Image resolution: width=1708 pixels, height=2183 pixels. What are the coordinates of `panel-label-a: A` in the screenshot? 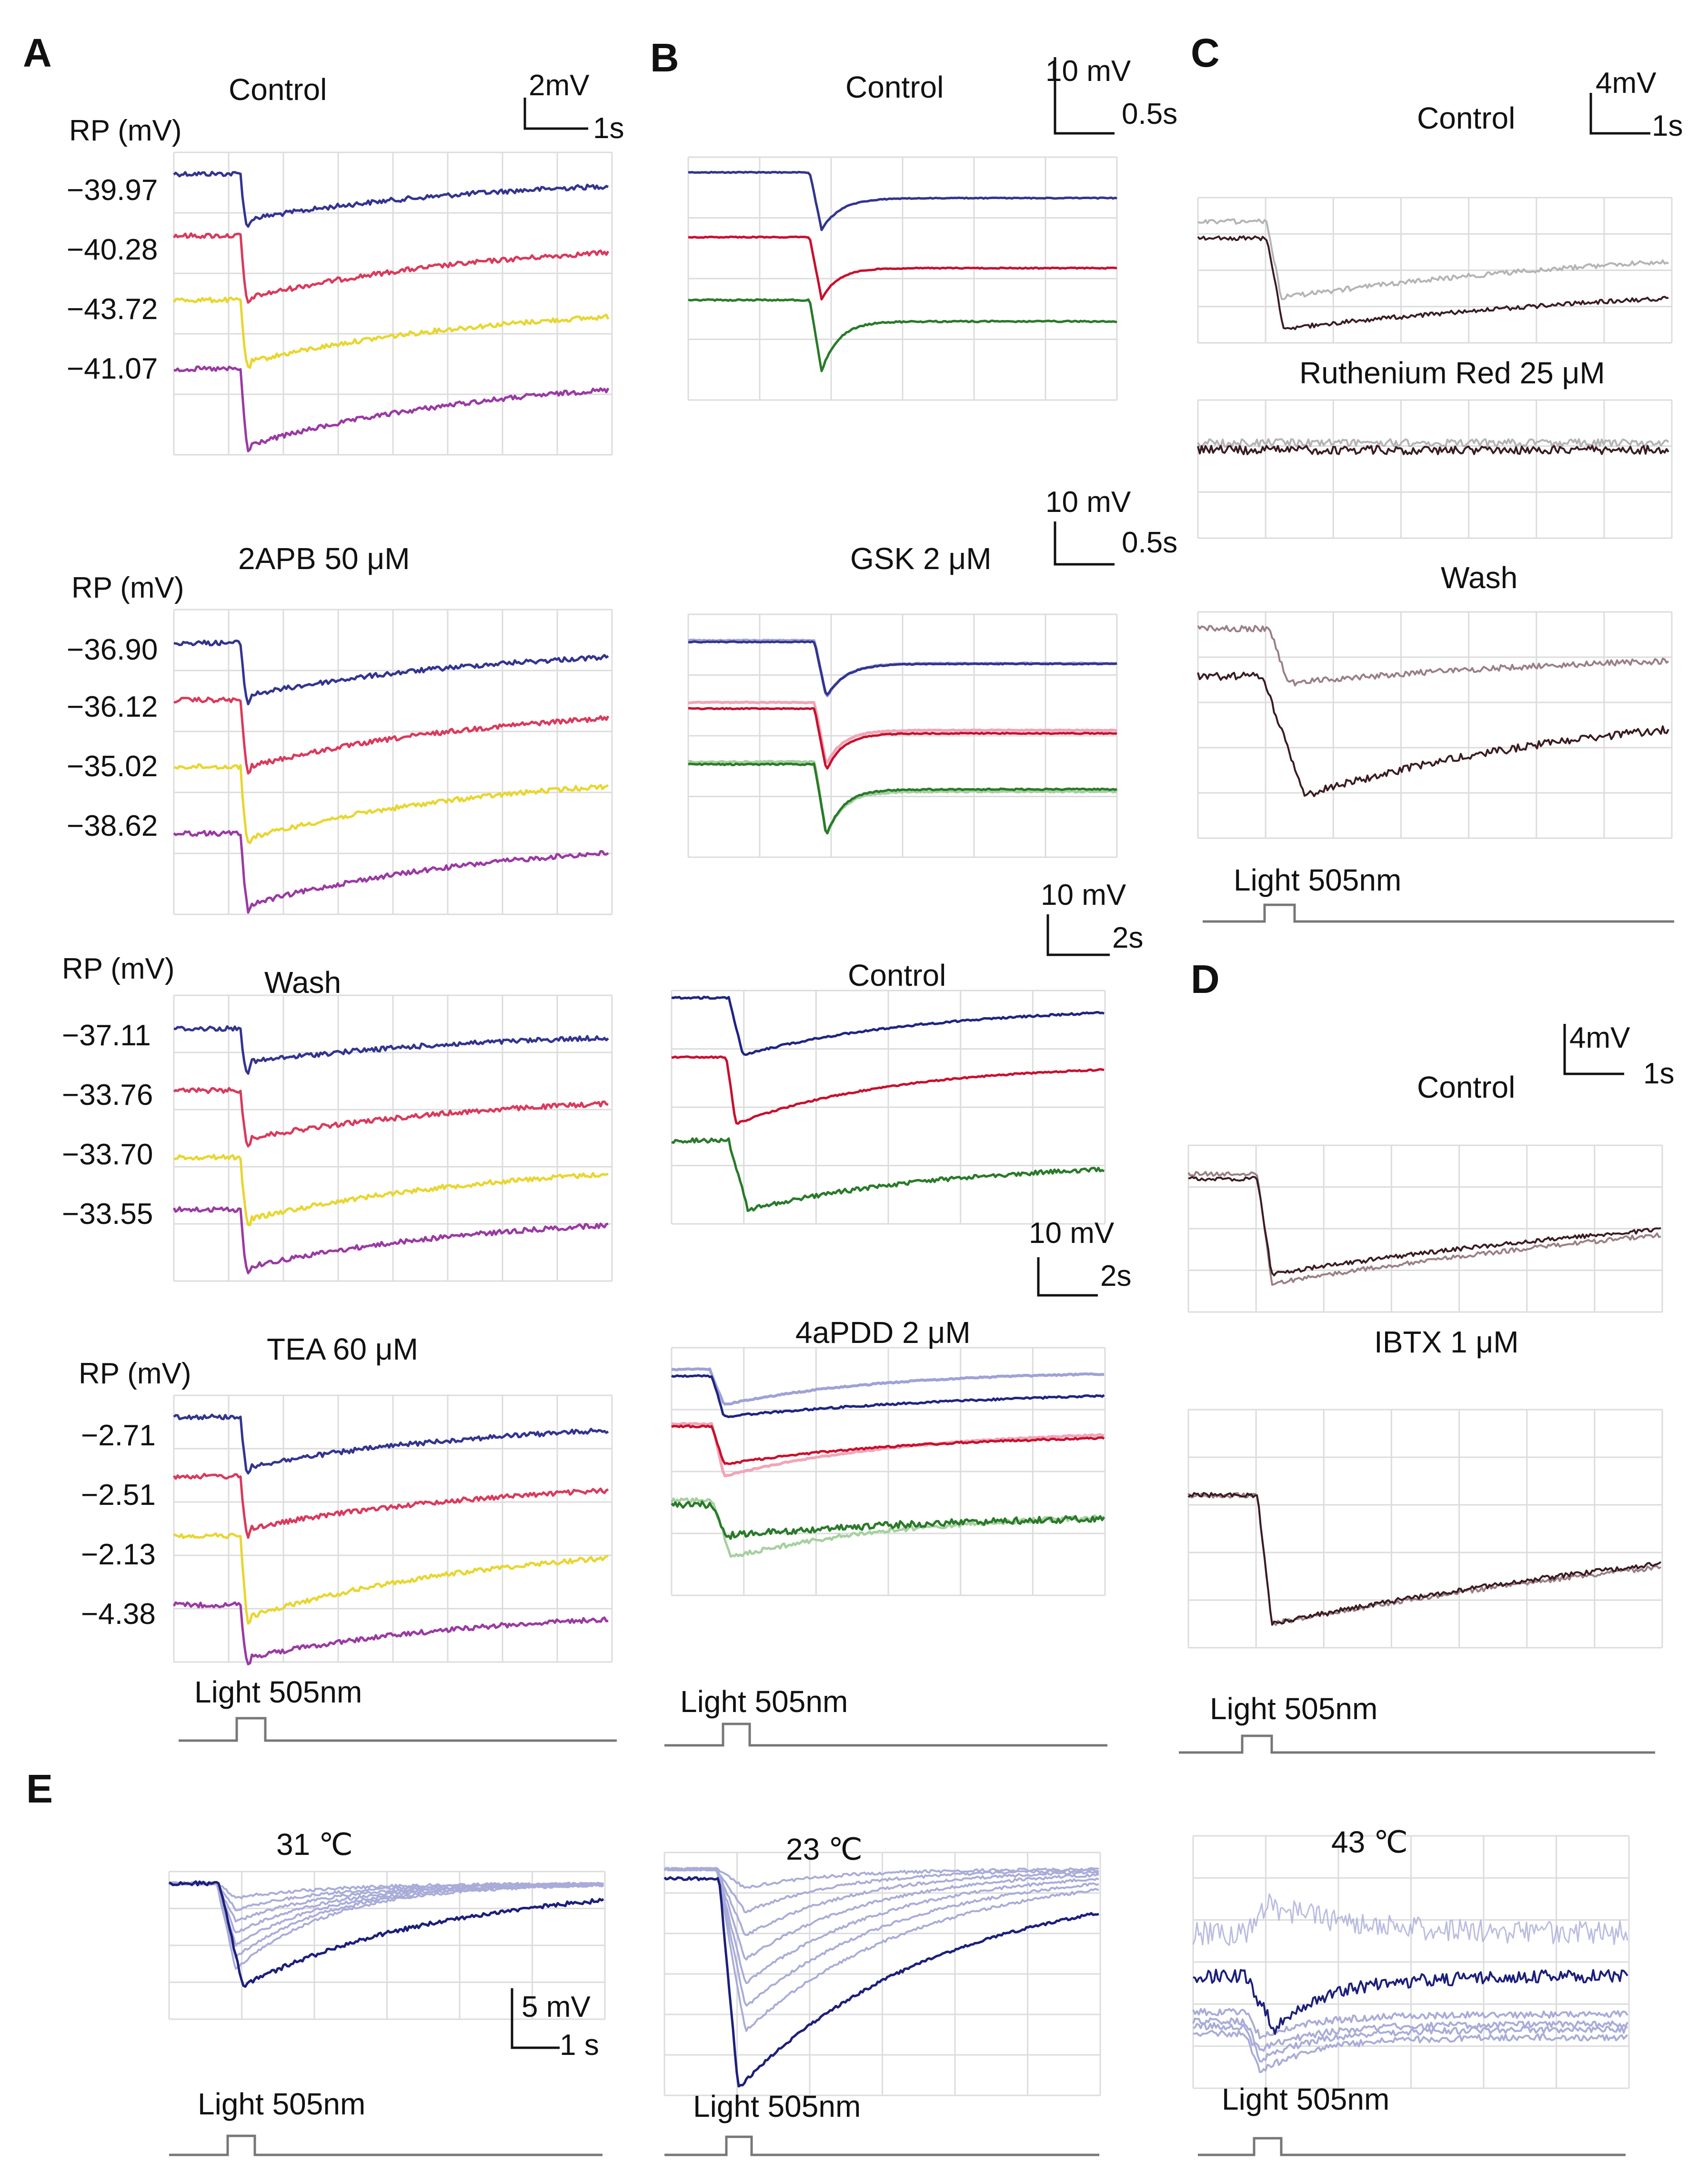 It's located at (38, 52).